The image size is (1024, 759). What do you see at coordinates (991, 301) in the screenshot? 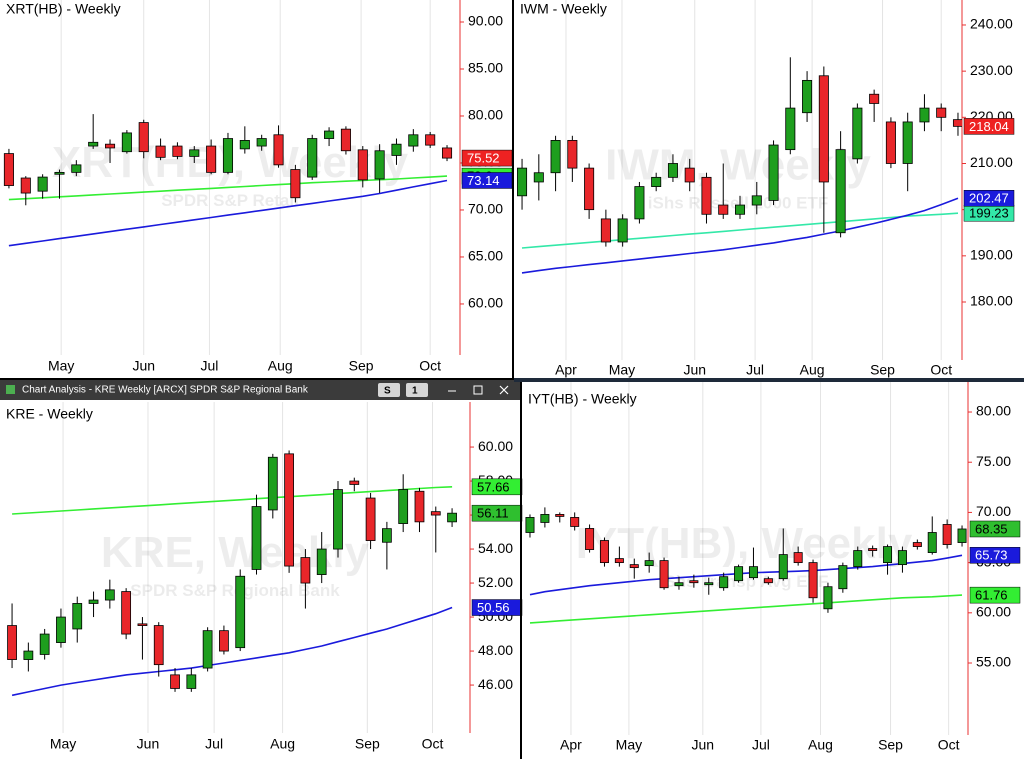
I see `y-tick-label: 180.00` at bounding box center [991, 301].